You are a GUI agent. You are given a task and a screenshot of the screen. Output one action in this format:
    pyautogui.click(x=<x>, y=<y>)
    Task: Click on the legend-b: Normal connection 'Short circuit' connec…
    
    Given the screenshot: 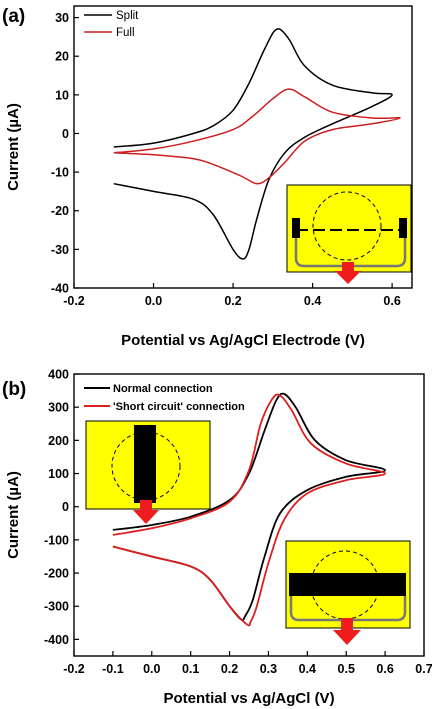 What is the action you would take?
    pyautogui.click(x=164, y=398)
    